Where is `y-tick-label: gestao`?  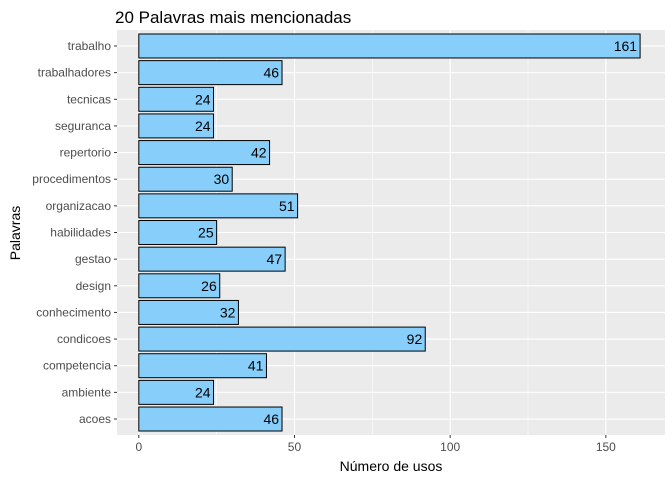
y-tick-label: gestao is located at coordinates (93, 259).